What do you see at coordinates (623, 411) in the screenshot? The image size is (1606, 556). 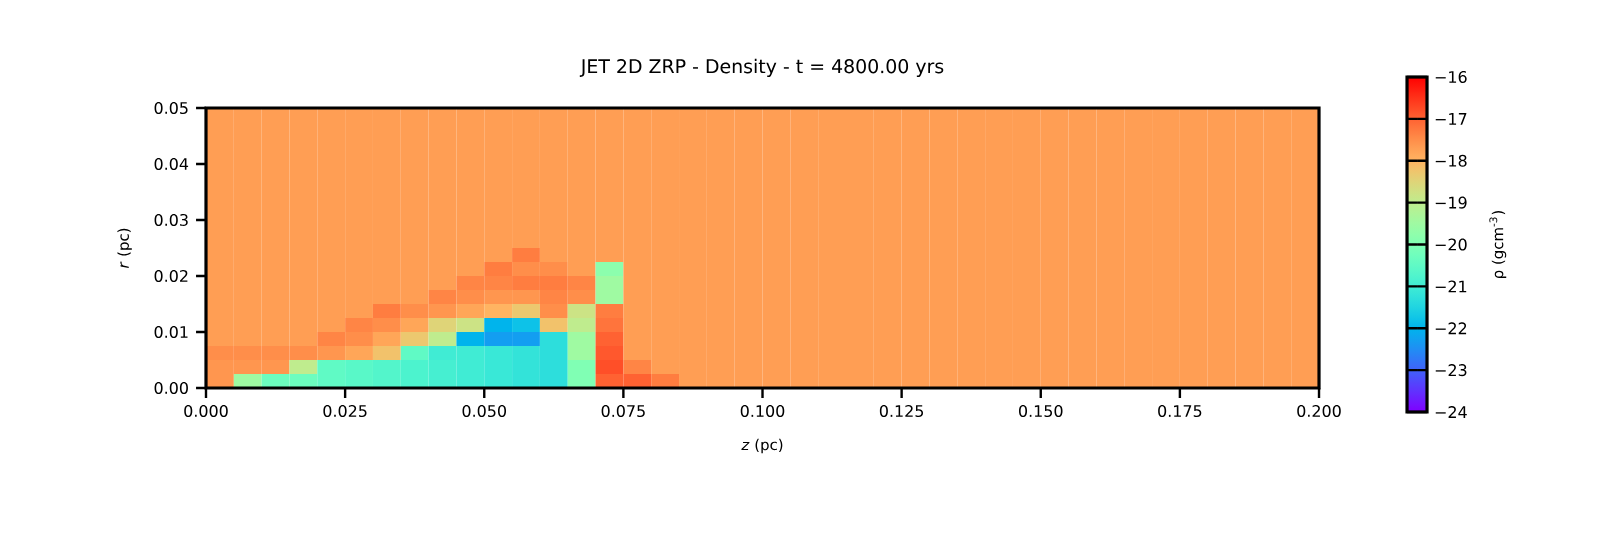 I see `x-tick-label: 0.075` at bounding box center [623, 411].